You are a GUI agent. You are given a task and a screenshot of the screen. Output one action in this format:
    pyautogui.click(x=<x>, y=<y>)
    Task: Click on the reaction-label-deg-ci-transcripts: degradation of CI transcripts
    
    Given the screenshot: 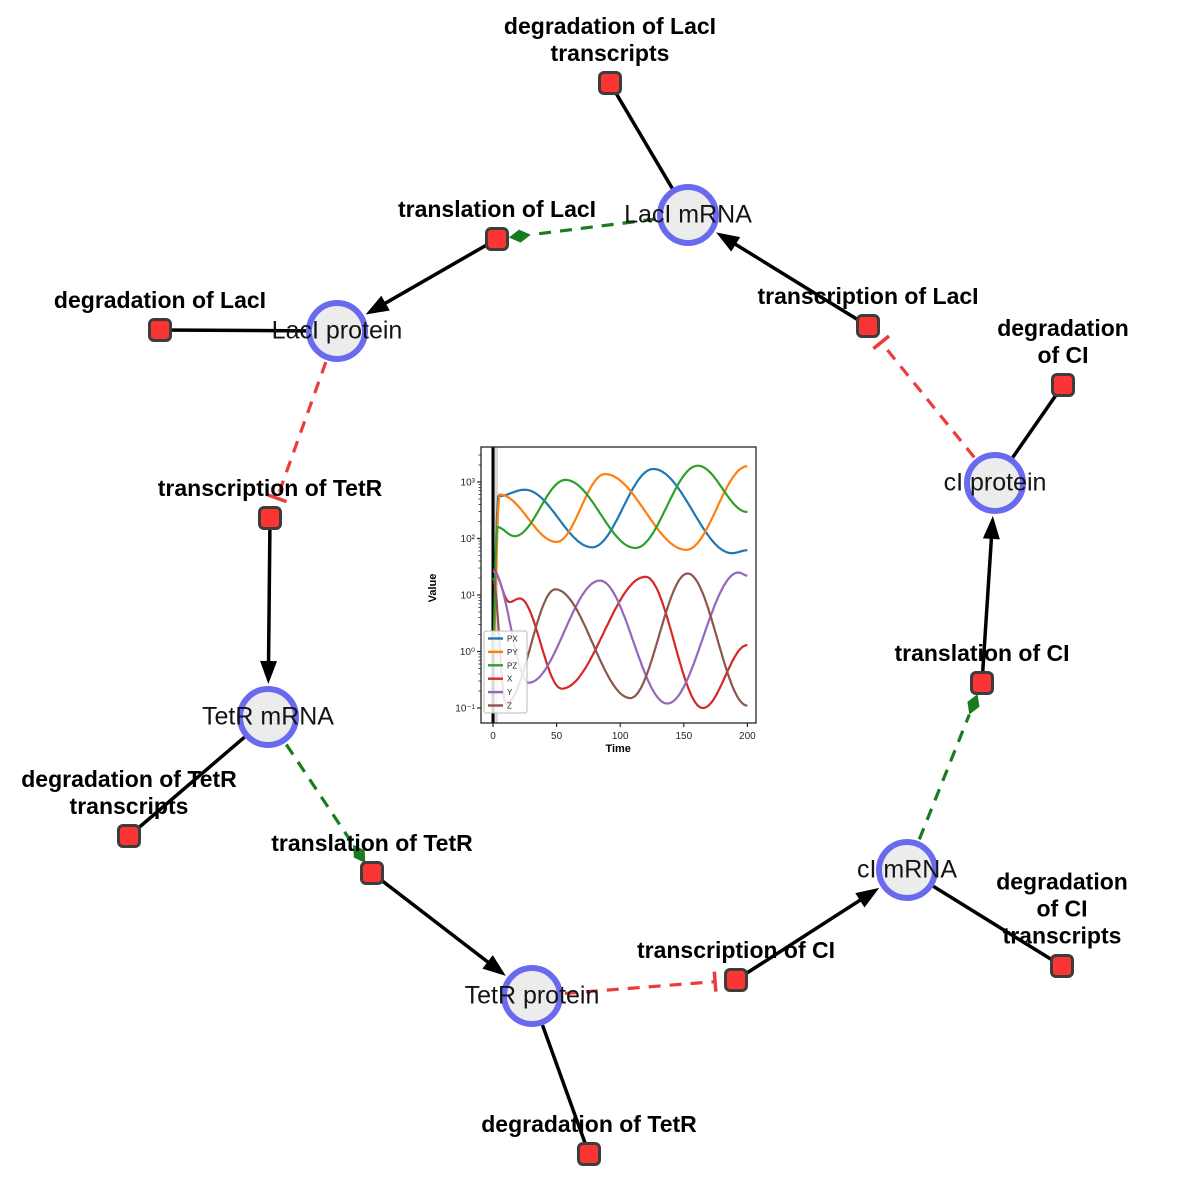 What is the action you would take?
    pyautogui.click(x=1062, y=908)
    